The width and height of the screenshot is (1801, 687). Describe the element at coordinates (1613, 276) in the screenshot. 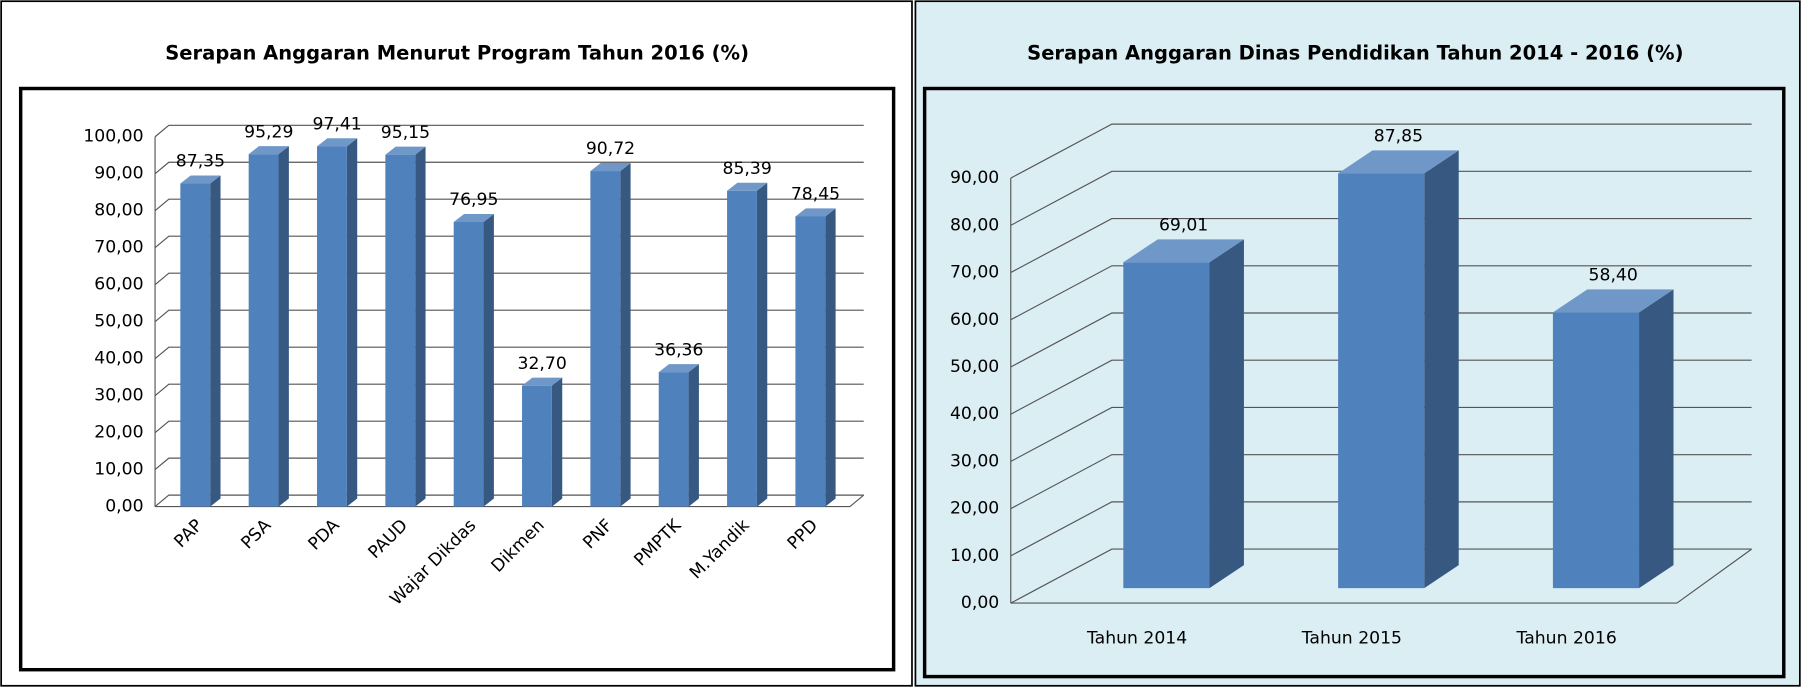

I see `value-label: 58,40` at that location.